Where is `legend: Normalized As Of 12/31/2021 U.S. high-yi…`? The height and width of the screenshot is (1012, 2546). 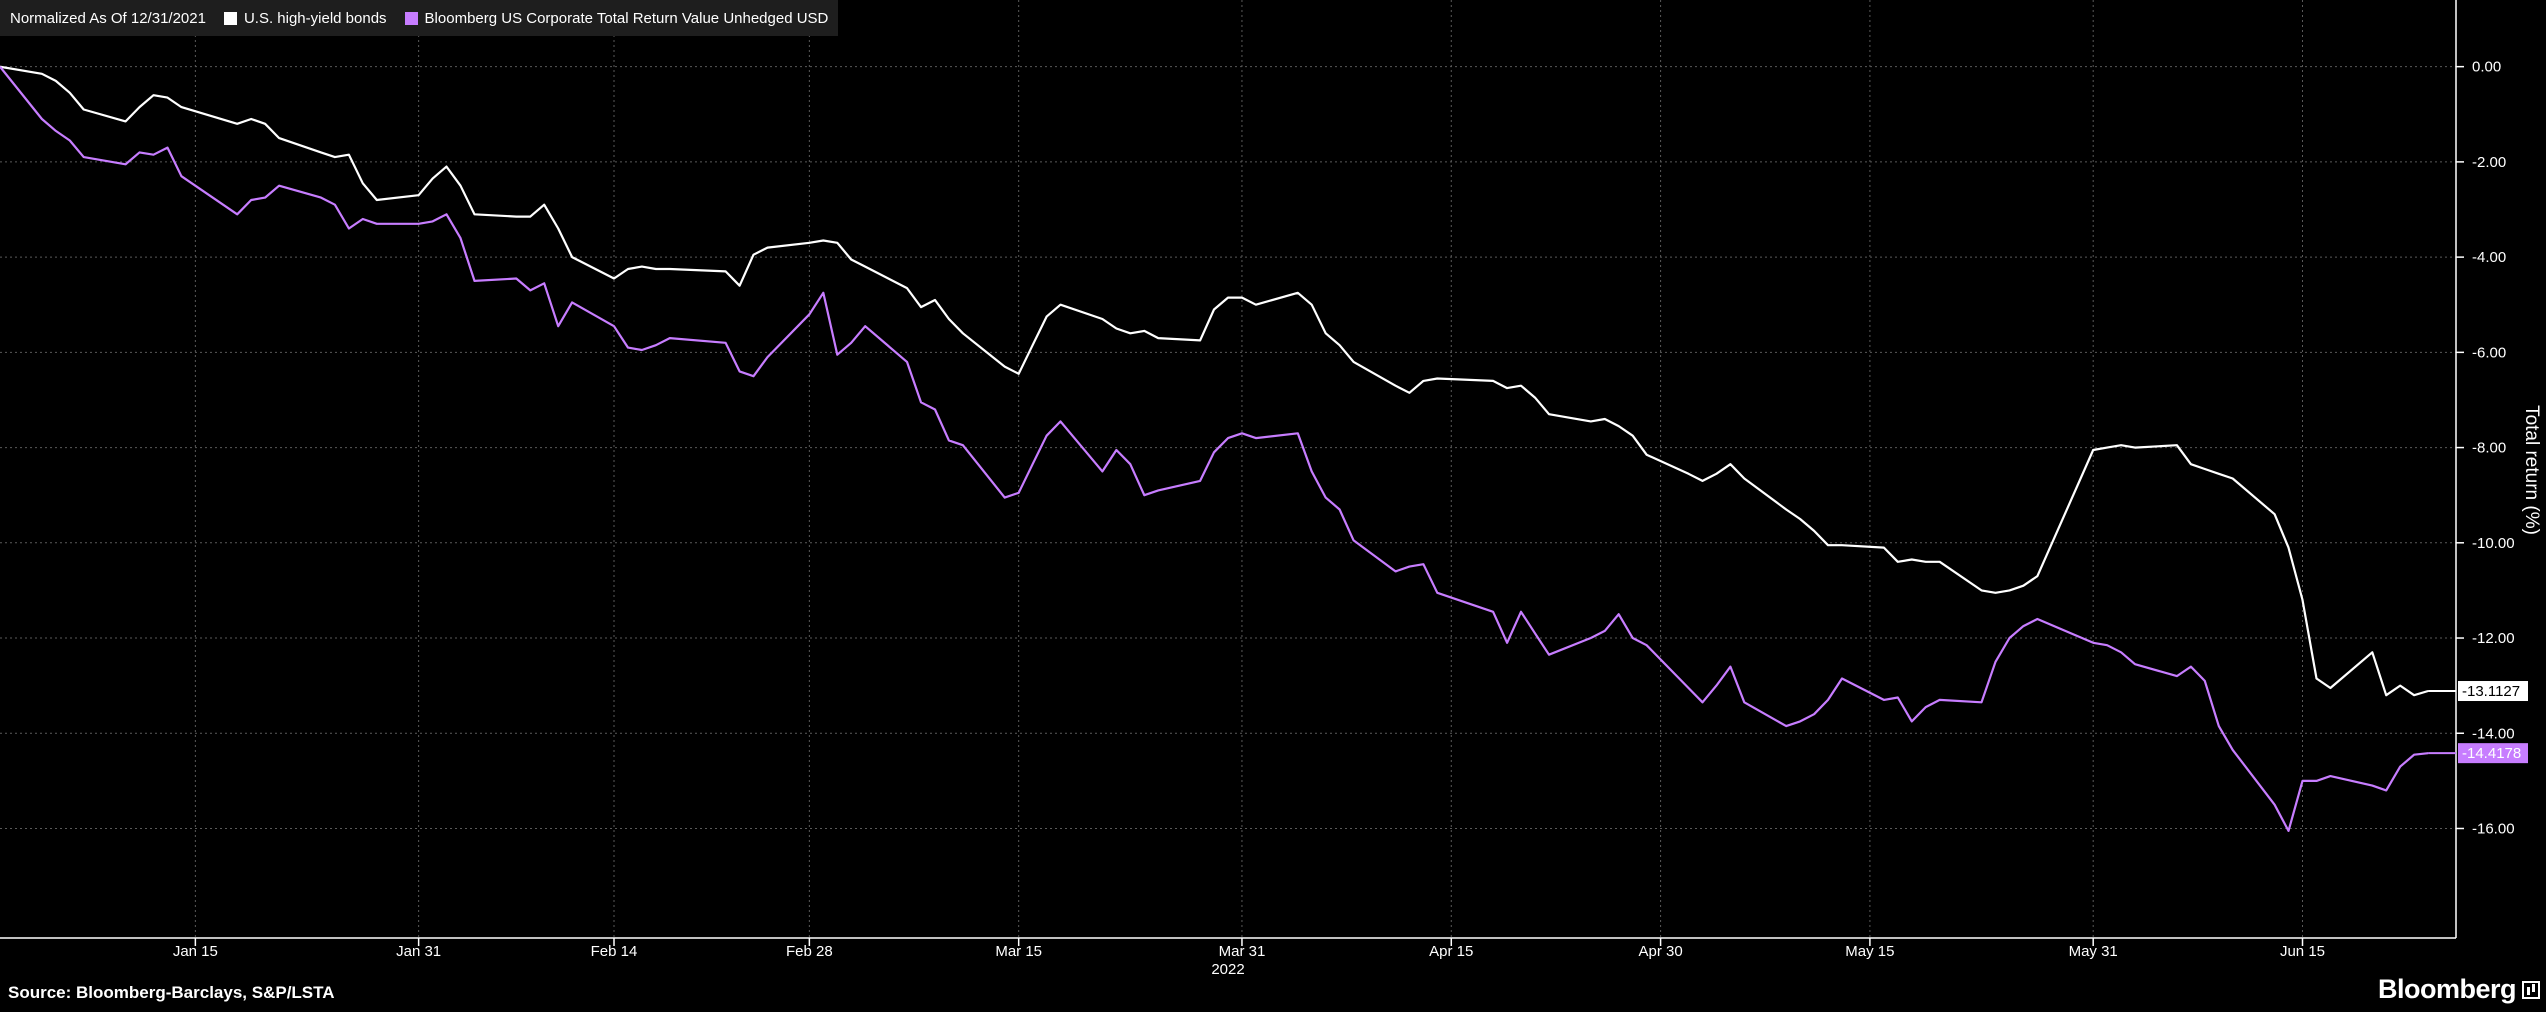
legend: Normalized As Of 12/31/2021 U.S. high-yi… is located at coordinates (419, 18).